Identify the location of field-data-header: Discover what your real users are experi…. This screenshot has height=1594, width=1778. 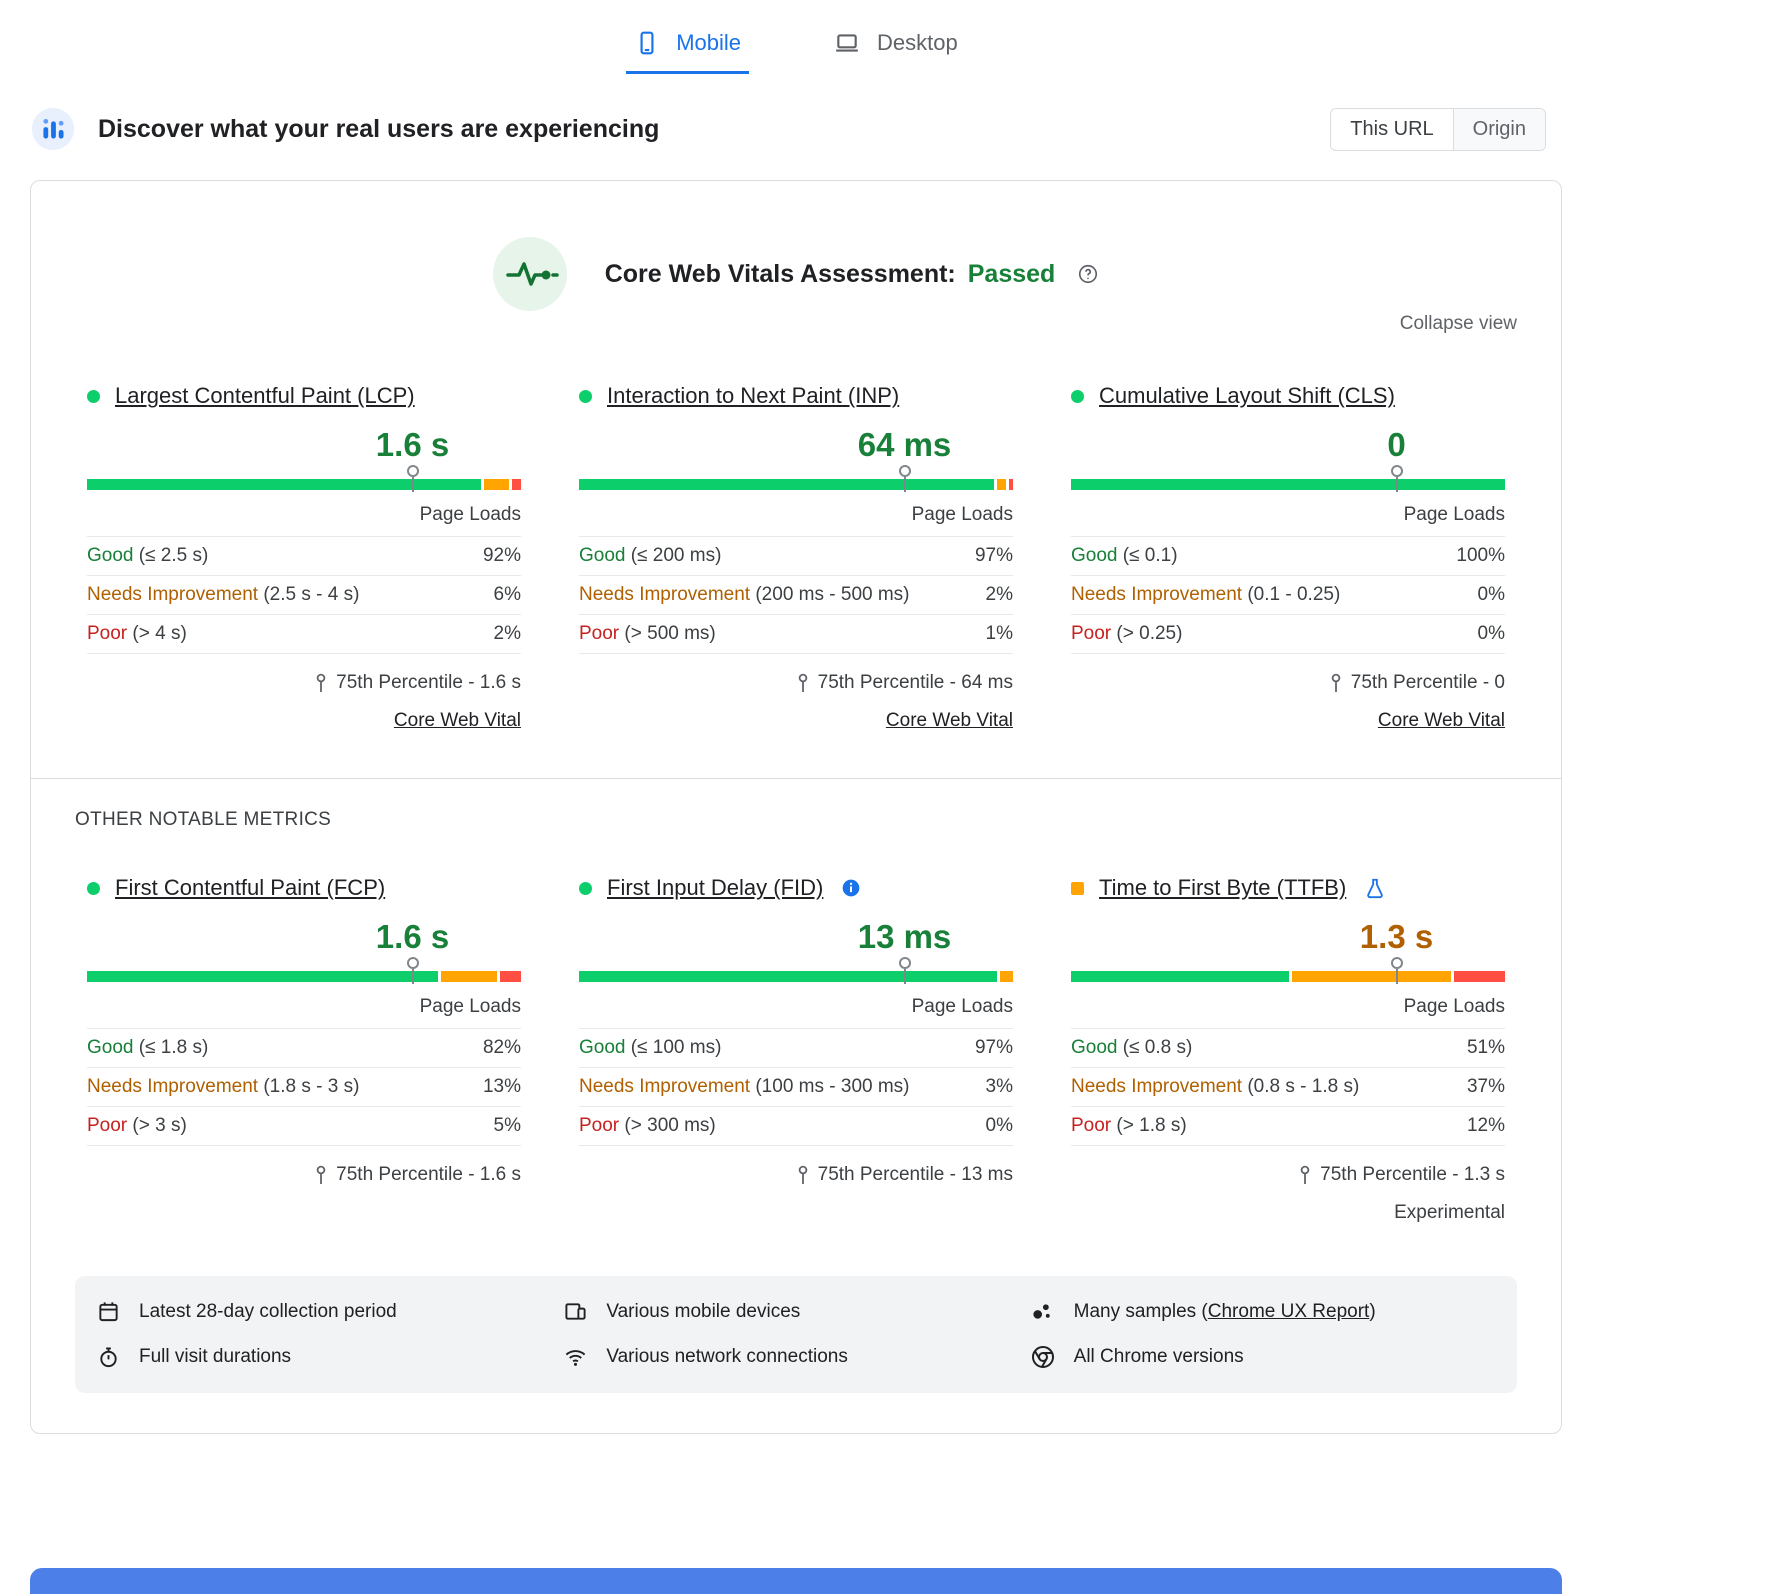
(796, 129).